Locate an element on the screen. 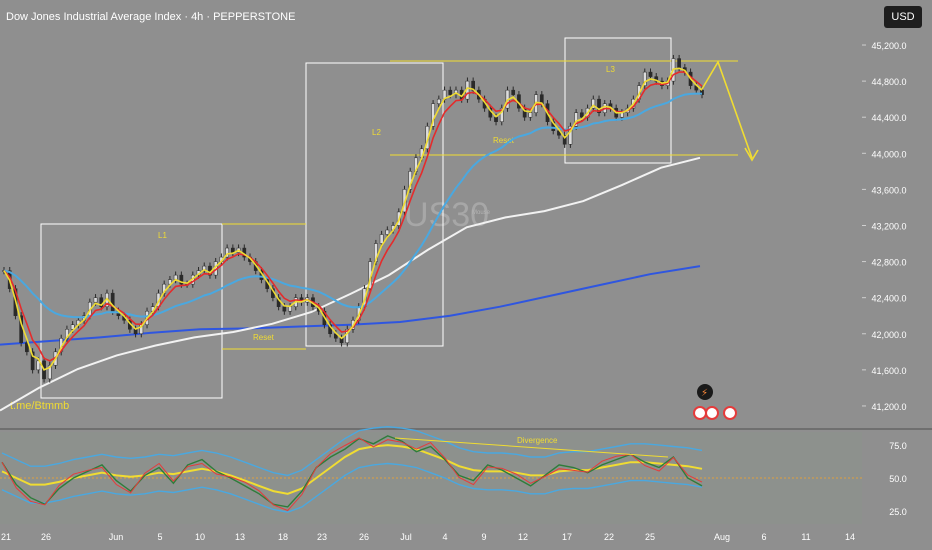 Image resolution: width=932 pixels, height=550 pixels. time-axis-label: 4 is located at coordinates (444, 537).